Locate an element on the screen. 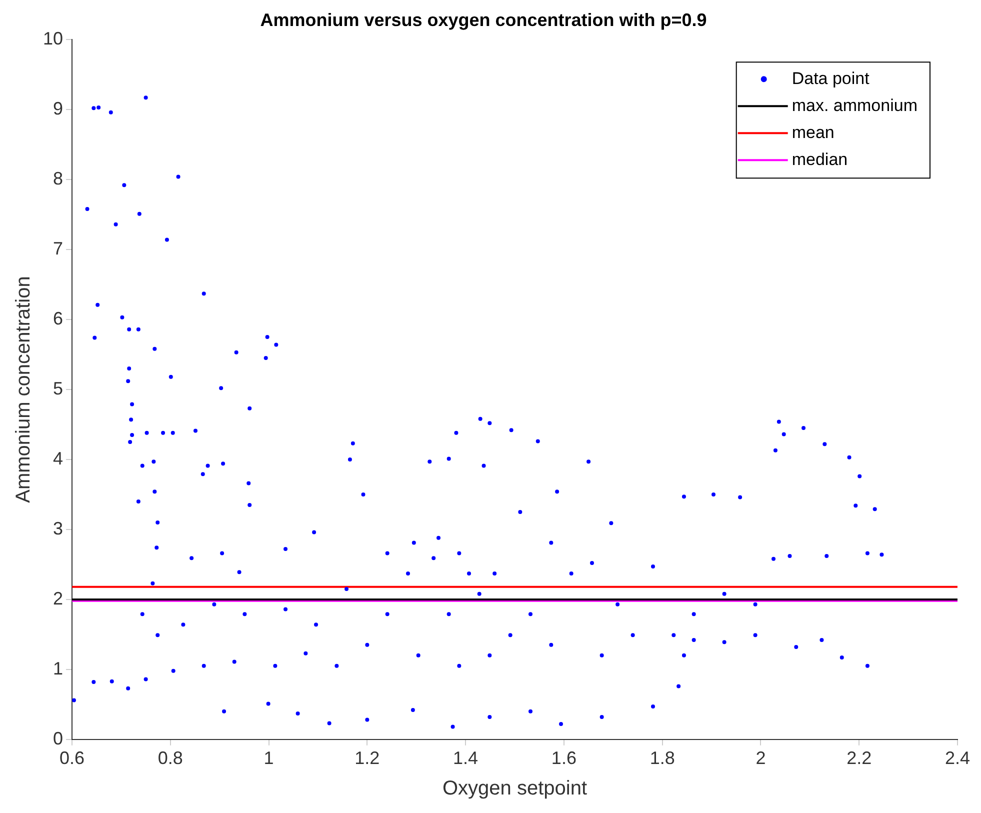  y-tick-label: 5 is located at coordinates (58, 388).